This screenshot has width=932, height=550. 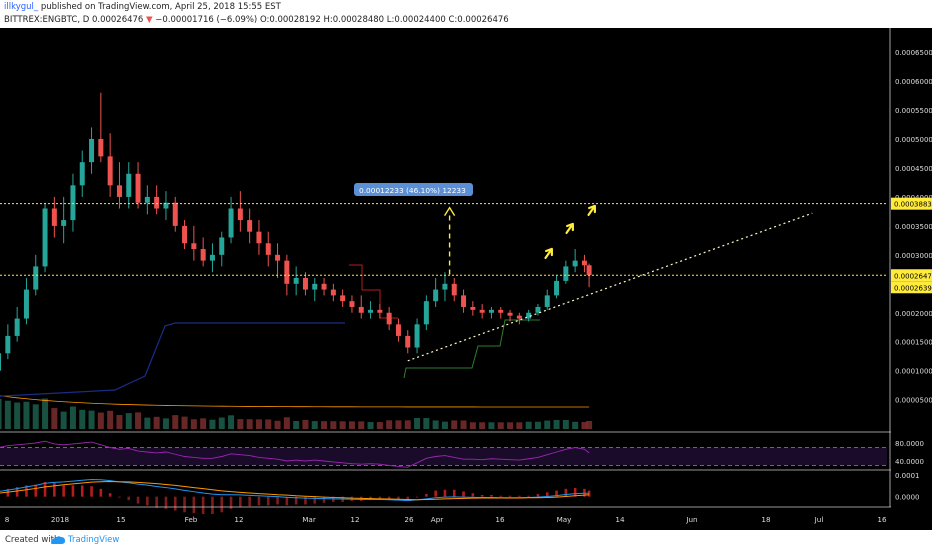 What do you see at coordinates (446, 519) in the screenshot?
I see `time-axis: 8 2018 15 Feb 12 Mar 12 26 Apr 16 May 14 Jun 18 Jul 16` at bounding box center [446, 519].